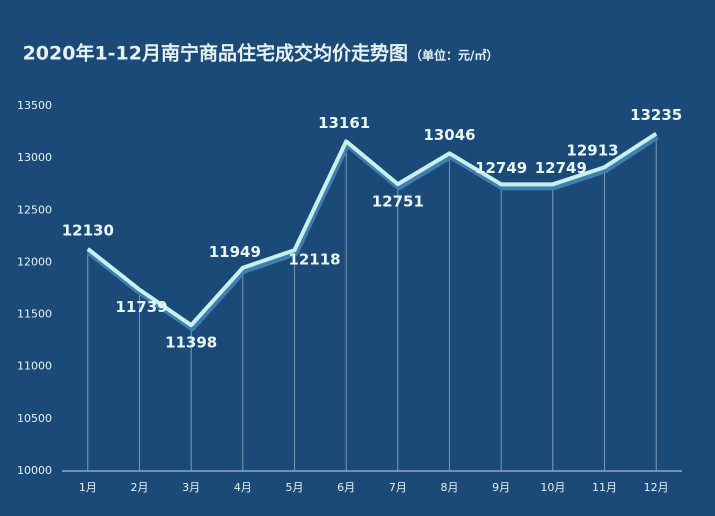  Describe the element at coordinates (34, 418) in the screenshot. I see `y-tick-label: 10500` at that location.